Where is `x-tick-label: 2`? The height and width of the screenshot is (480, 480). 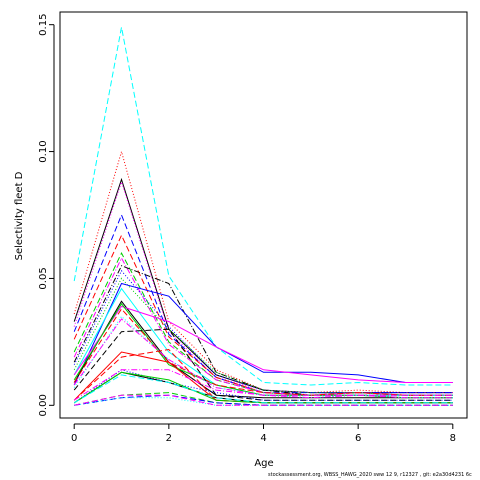
x-tick-label: 2 is located at coordinates (169, 438).